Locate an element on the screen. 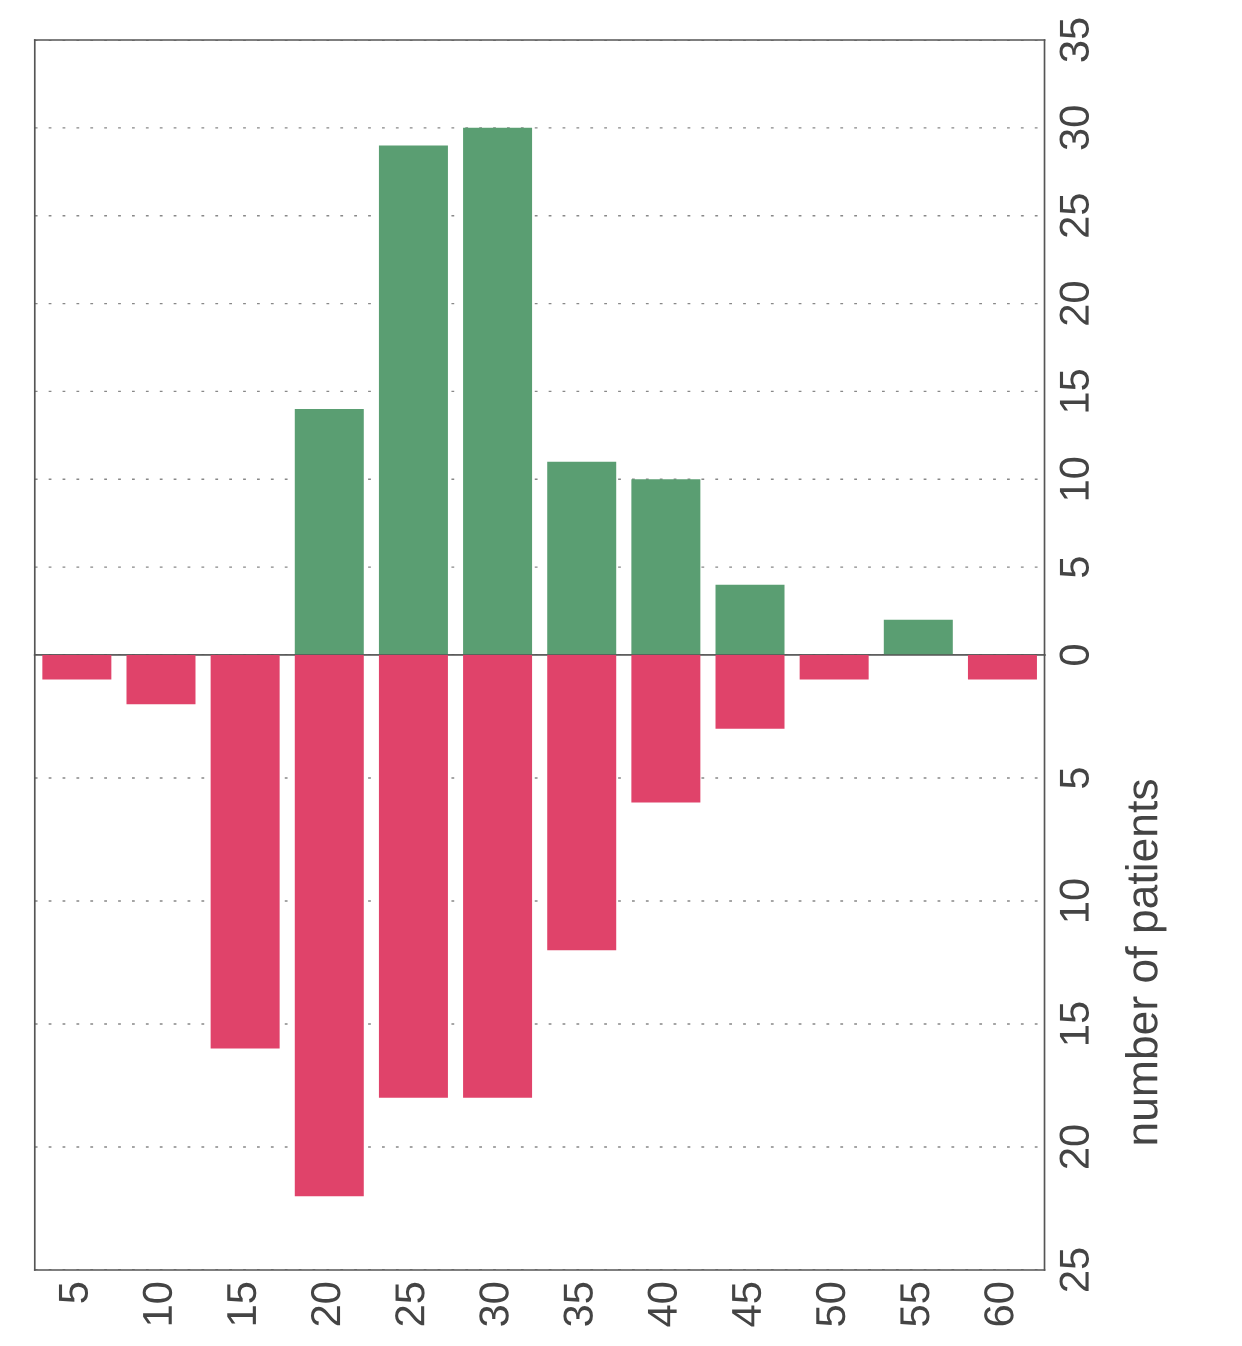 The width and height of the screenshot is (1242, 1346). x-tick-label: 45 is located at coordinates (747, 1304).